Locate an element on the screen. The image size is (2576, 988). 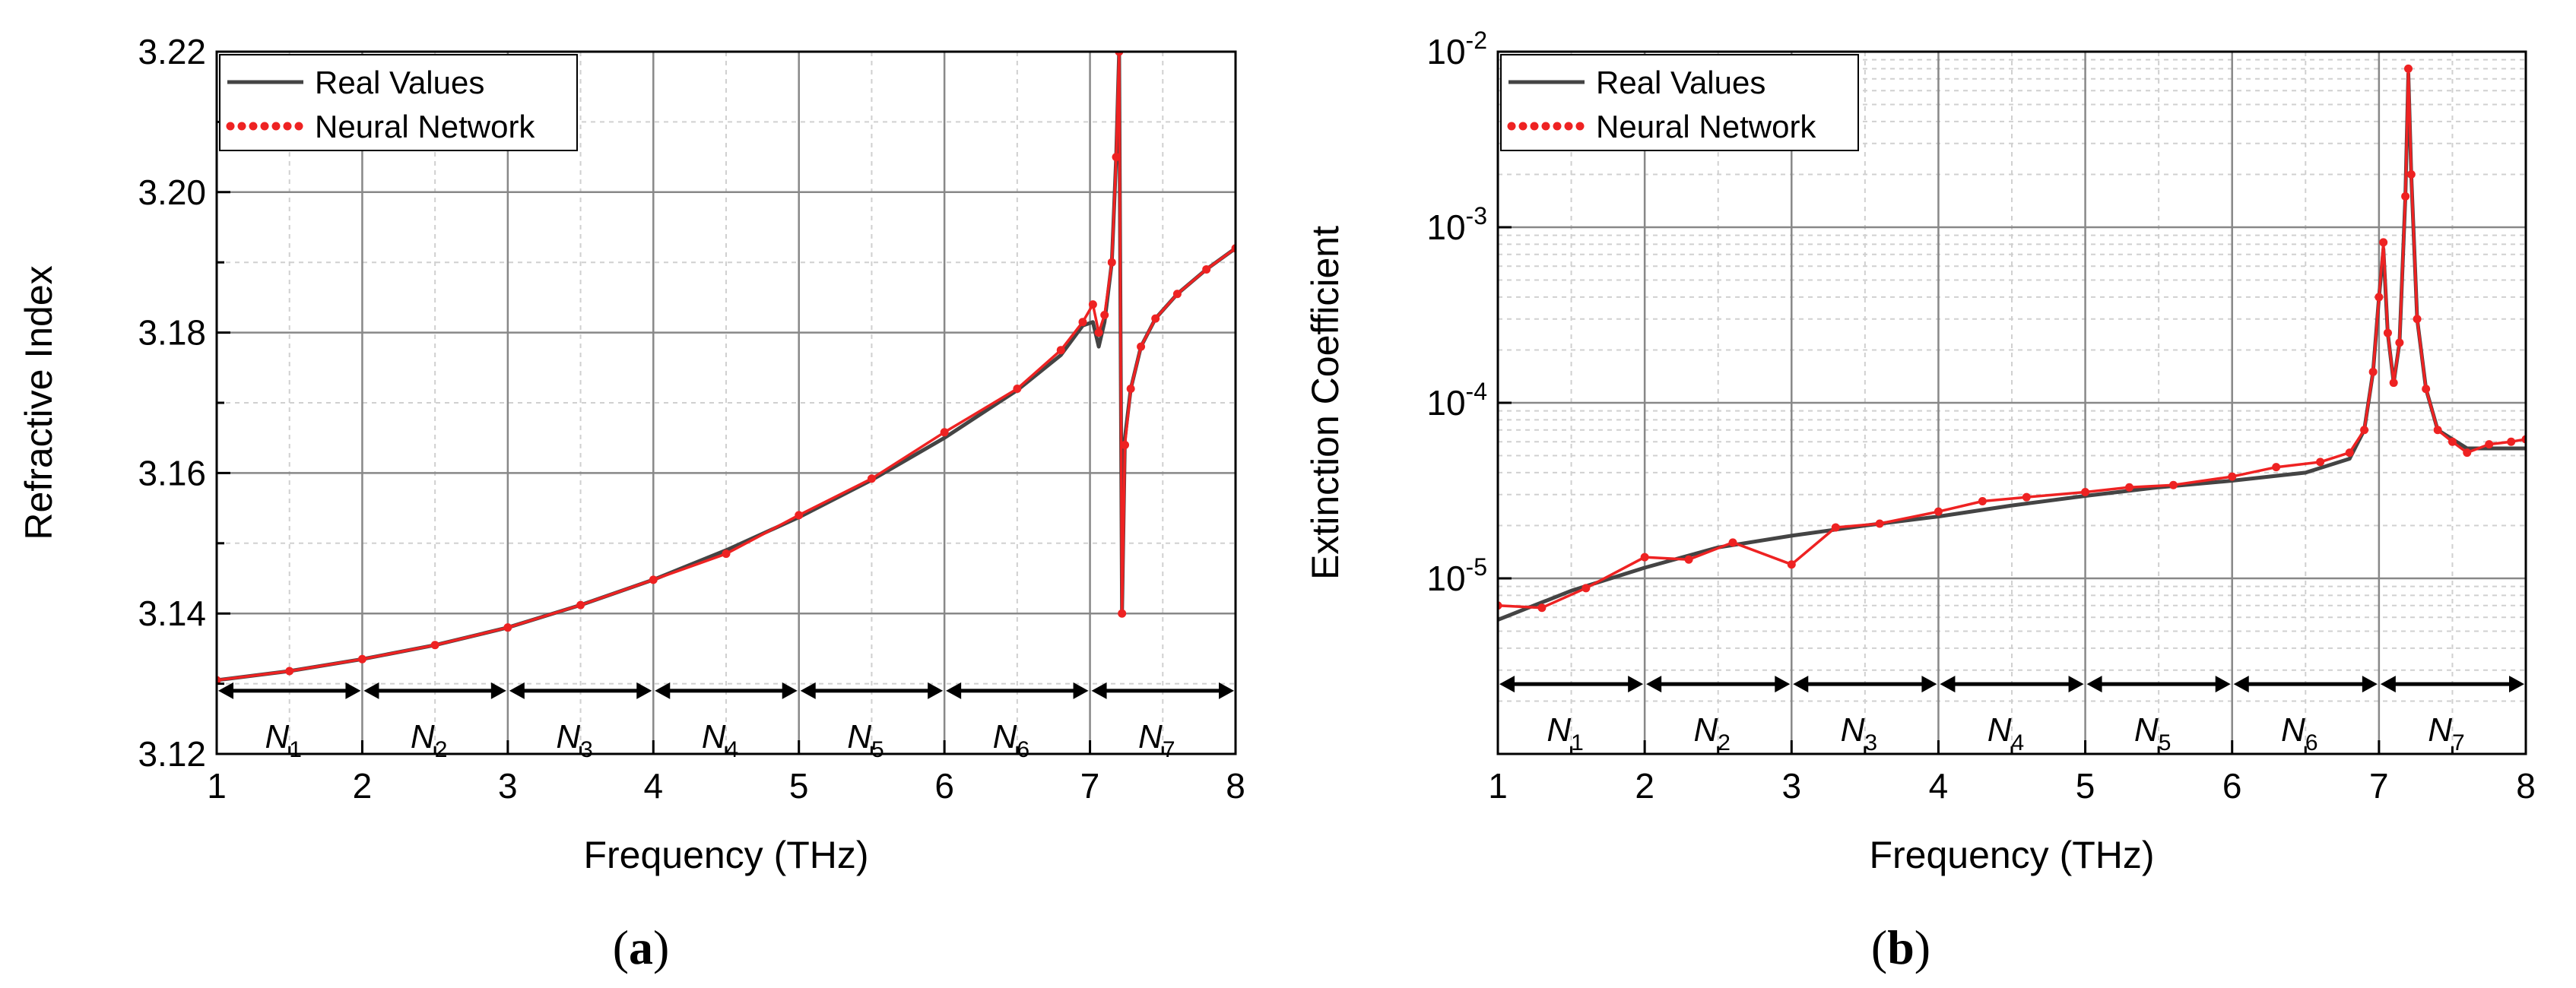
segment-n7: N7 is located at coordinates (1163, 722).